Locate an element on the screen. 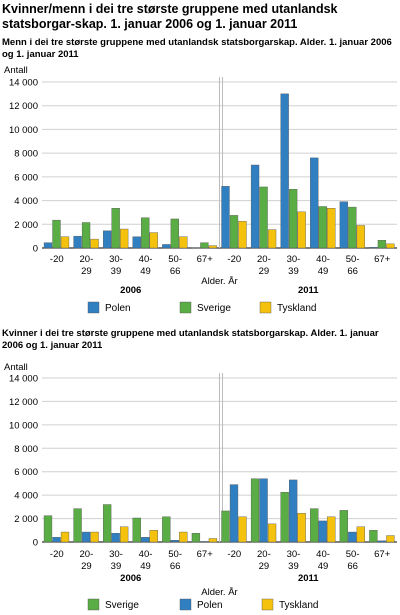 The image size is (400, 615). y-tick-label: 12 000 is located at coordinates (23, 106).